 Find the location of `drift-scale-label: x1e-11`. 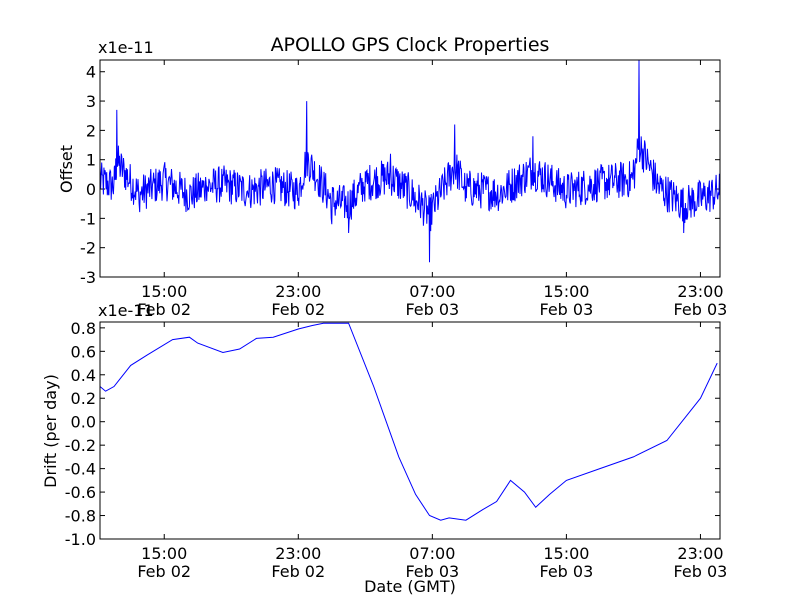

drift-scale-label: x1e-11 is located at coordinates (126, 310).